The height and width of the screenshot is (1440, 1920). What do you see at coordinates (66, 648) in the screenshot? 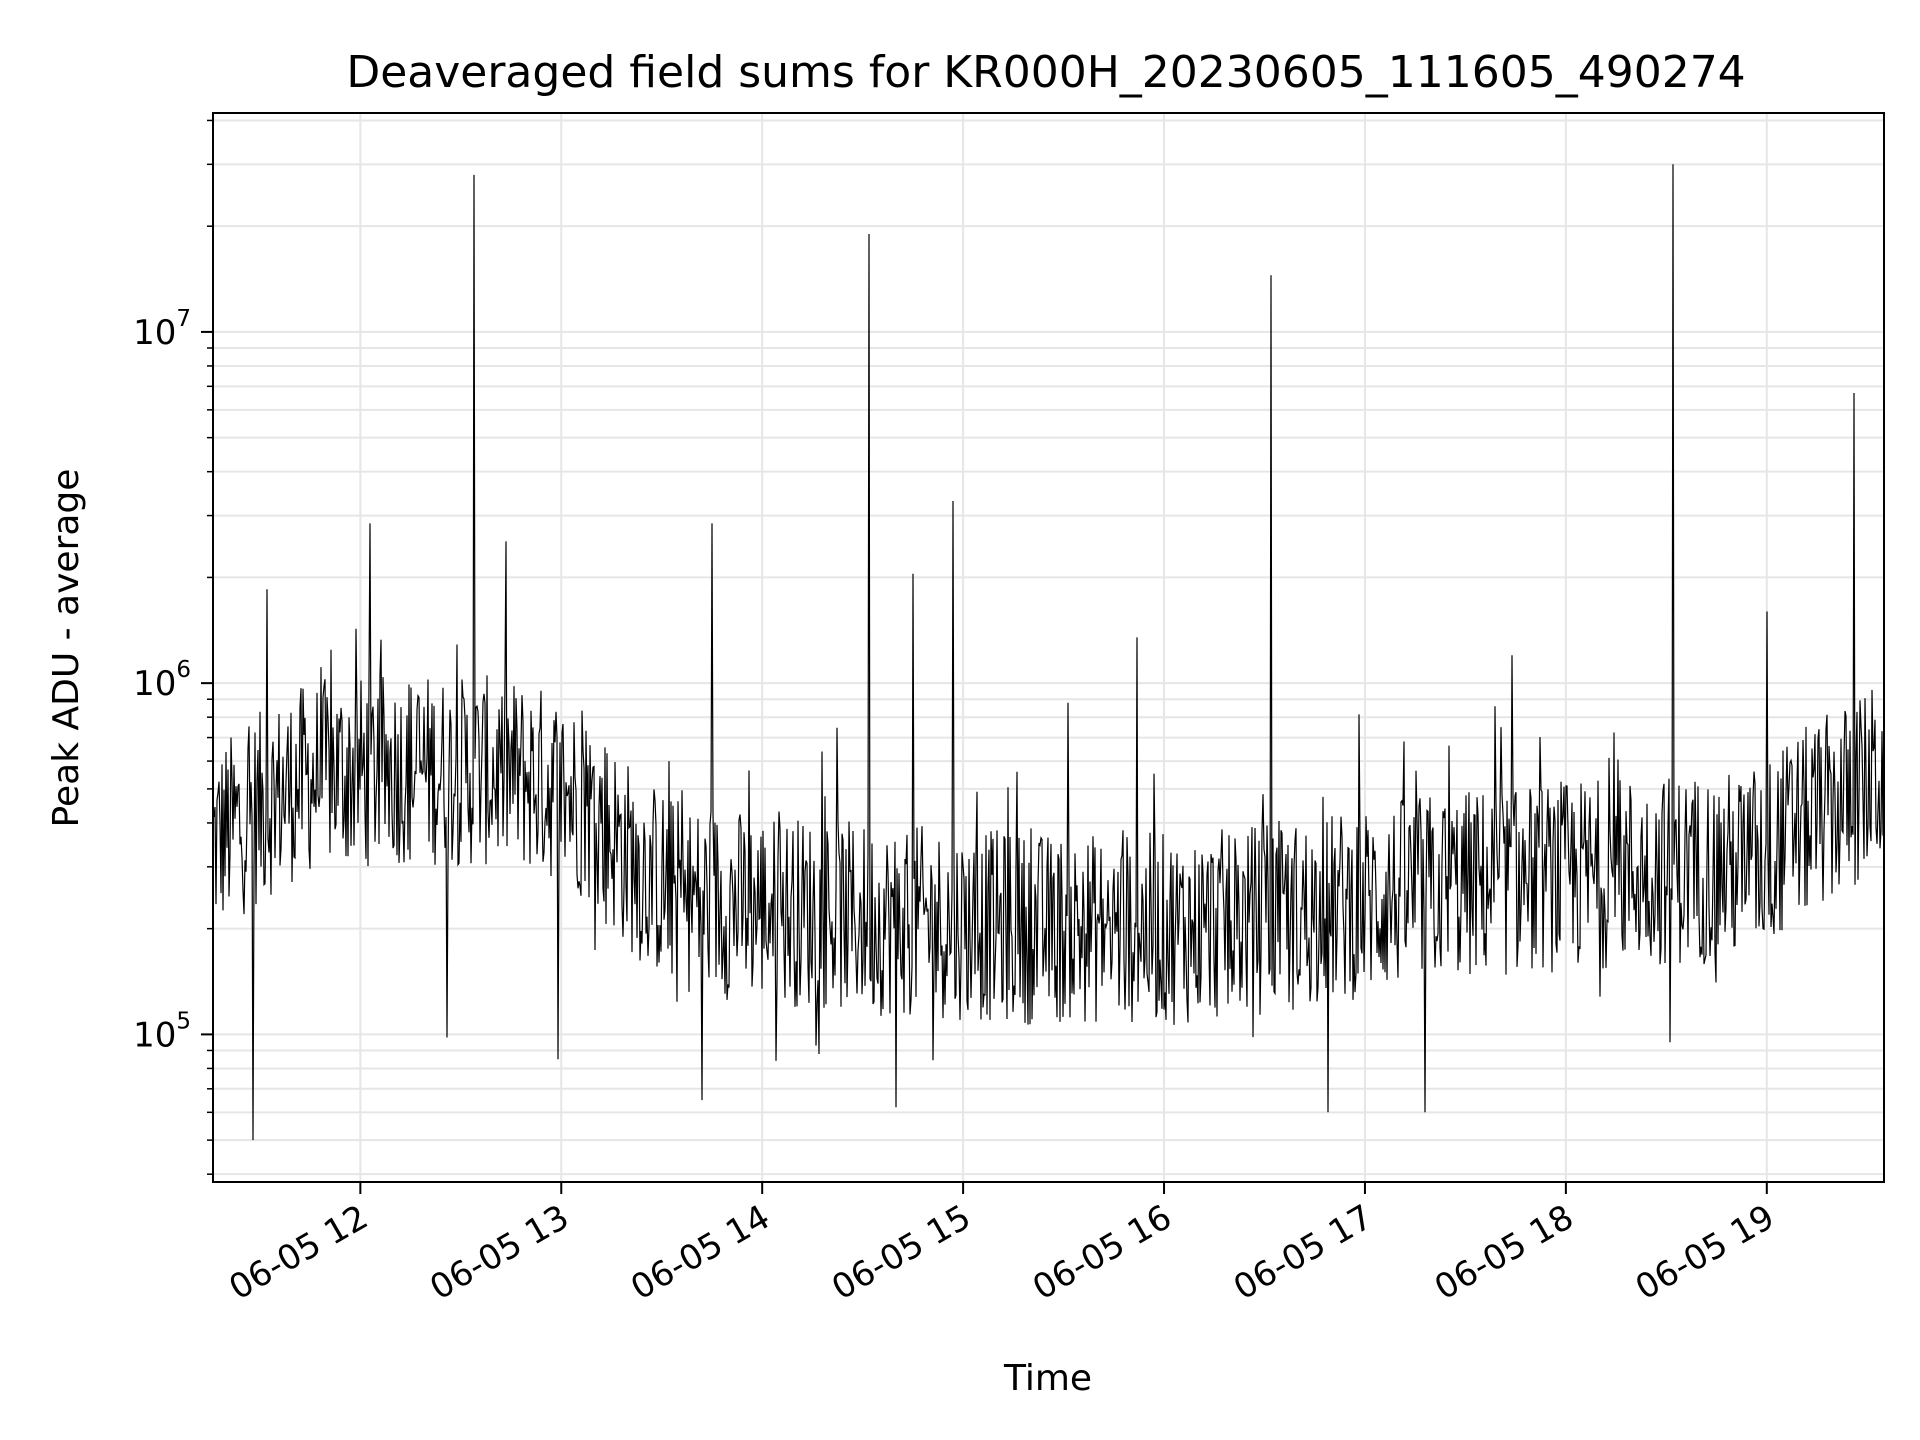
I see `y-axis-label: Peak ADU - average` at bounding box center [66, 648].